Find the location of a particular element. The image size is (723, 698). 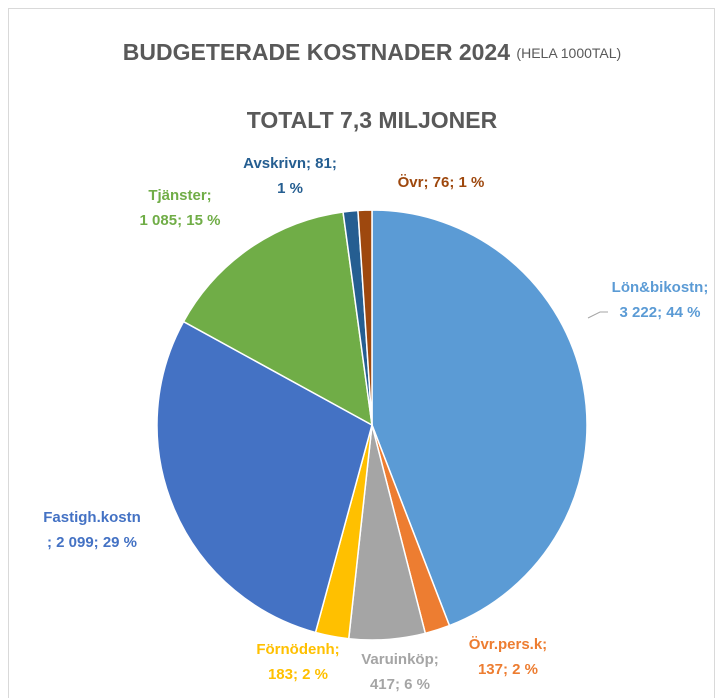

data-label: Tjänster; is located at coordinates (179, 195).